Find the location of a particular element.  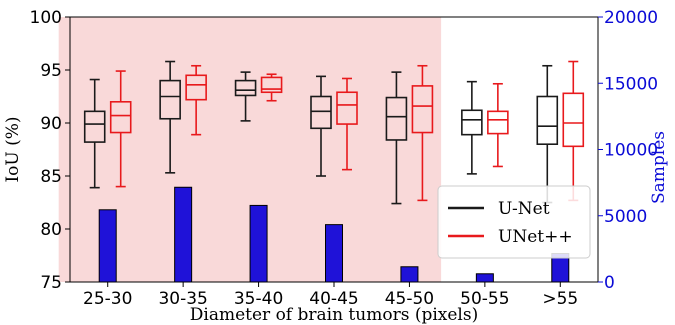

right-tick-label: 20000 is located at coordinates (631, 18).